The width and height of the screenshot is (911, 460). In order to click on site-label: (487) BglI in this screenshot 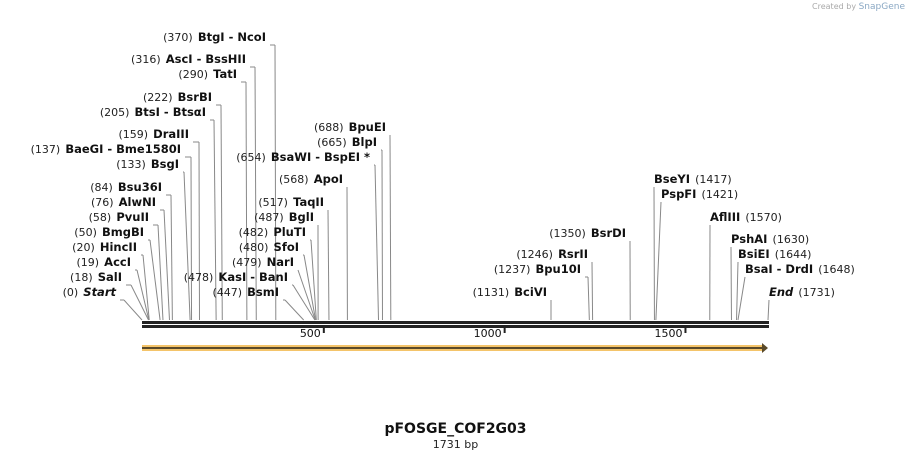, I will do `click(284, 215)`.